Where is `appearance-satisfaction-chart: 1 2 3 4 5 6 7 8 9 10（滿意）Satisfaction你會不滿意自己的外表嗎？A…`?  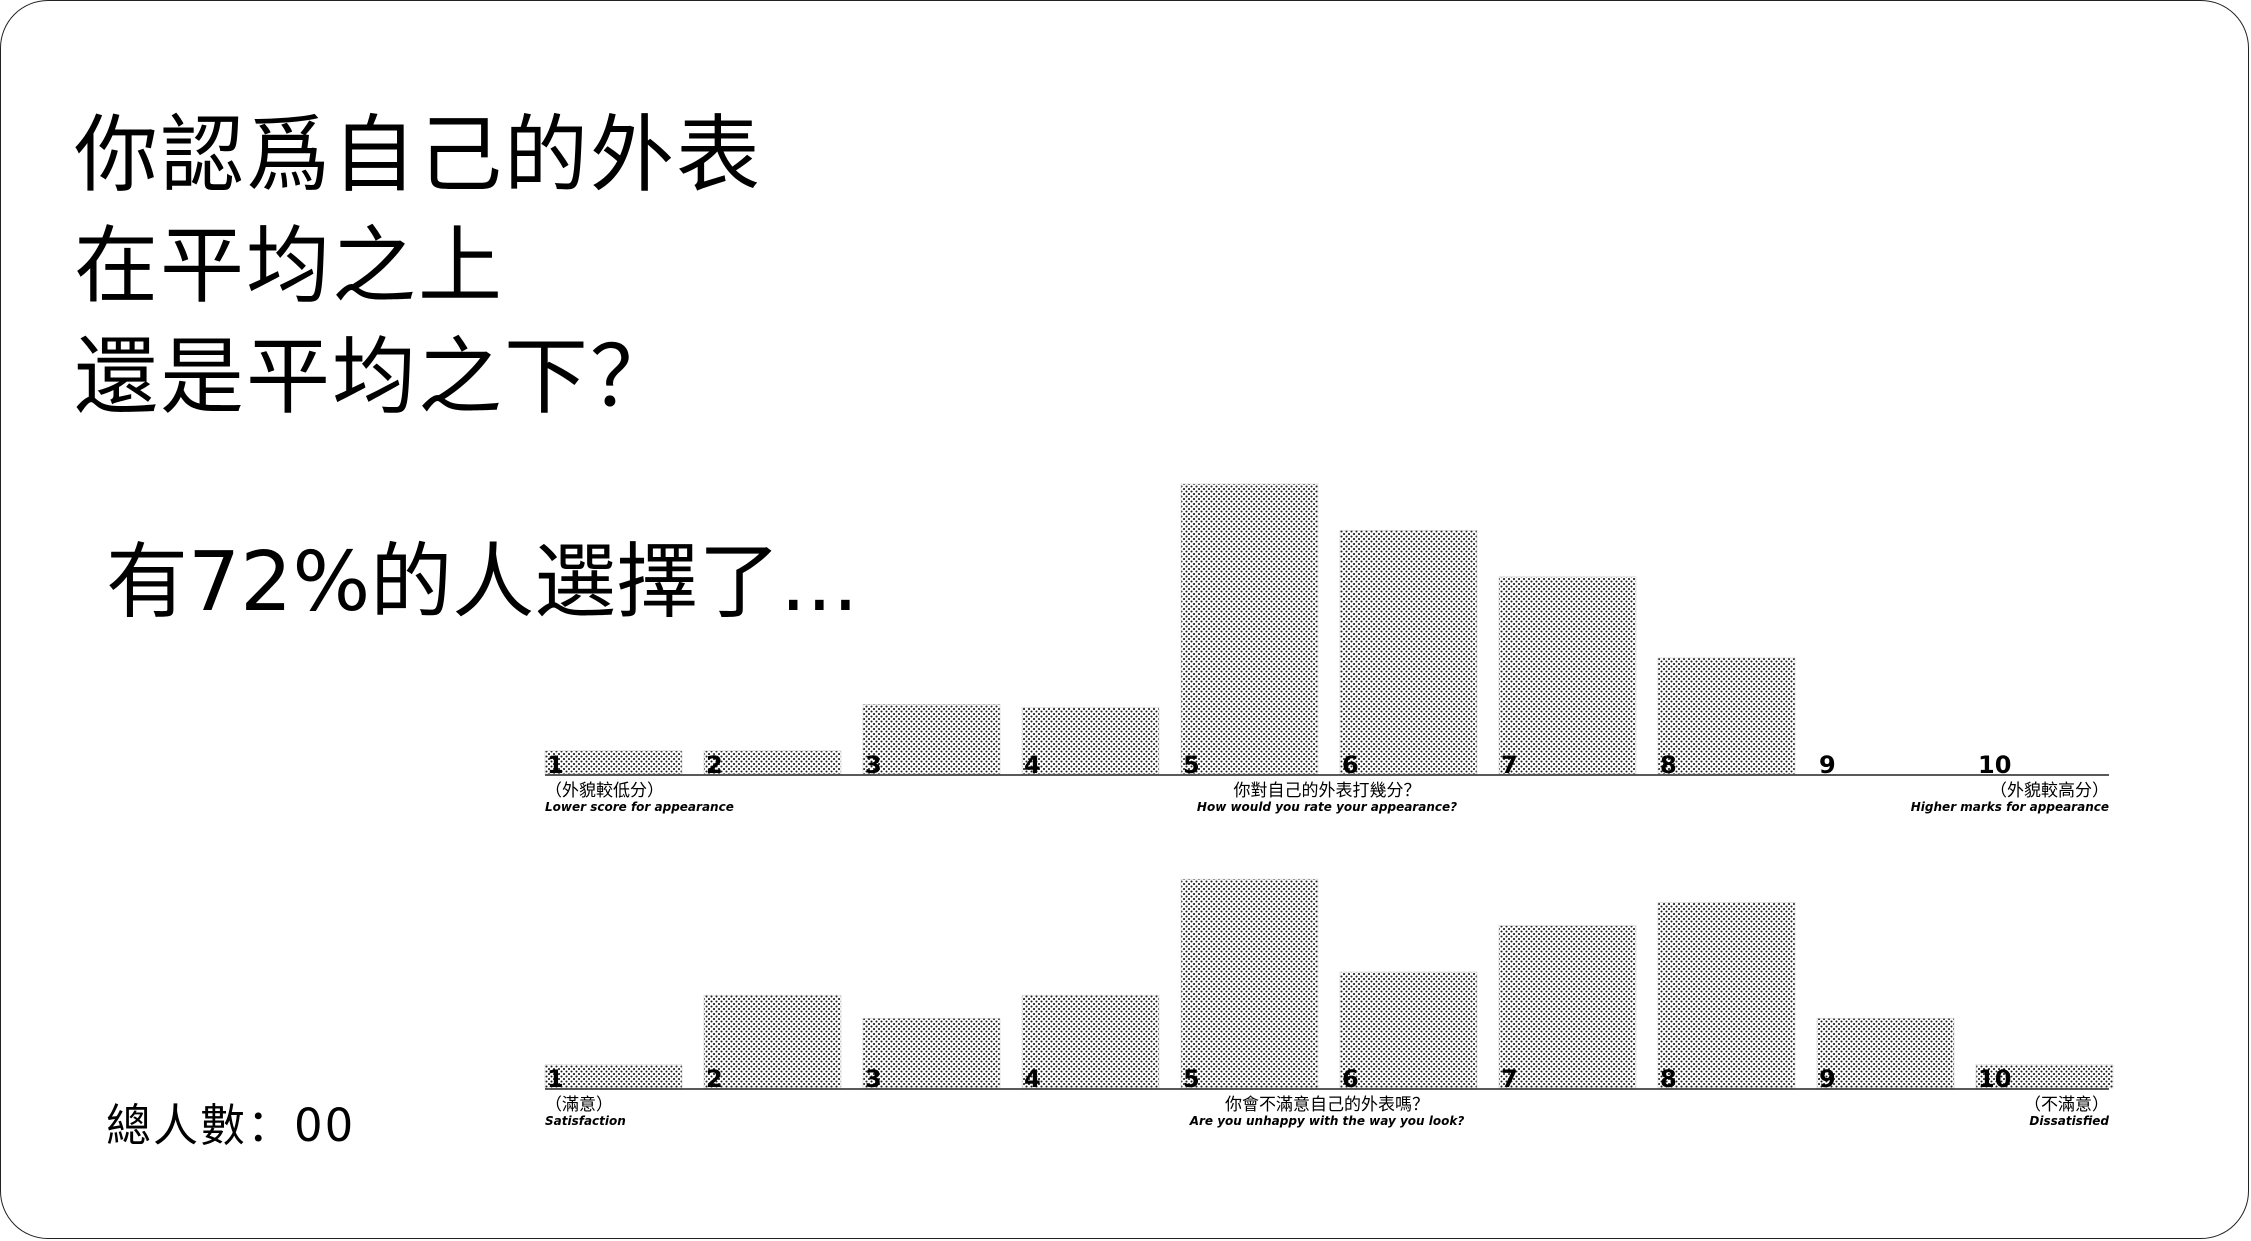 appearance-satisfaction-chart: 1 2 3 4 5 6 7 8 9 10（滿意）Satisfaction你會不滿意自己的外表嗎？A… is located at coordinates (1329, 1003).